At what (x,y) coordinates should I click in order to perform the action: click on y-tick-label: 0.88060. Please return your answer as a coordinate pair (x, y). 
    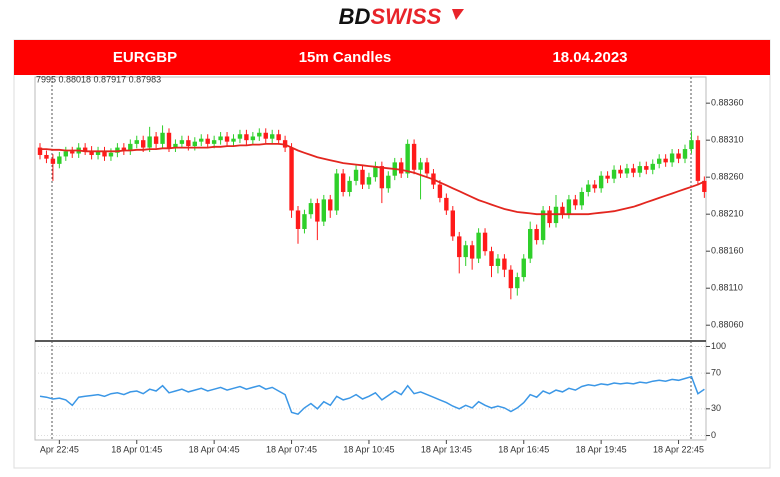
    Looking at the image, I should click on (727, 325).